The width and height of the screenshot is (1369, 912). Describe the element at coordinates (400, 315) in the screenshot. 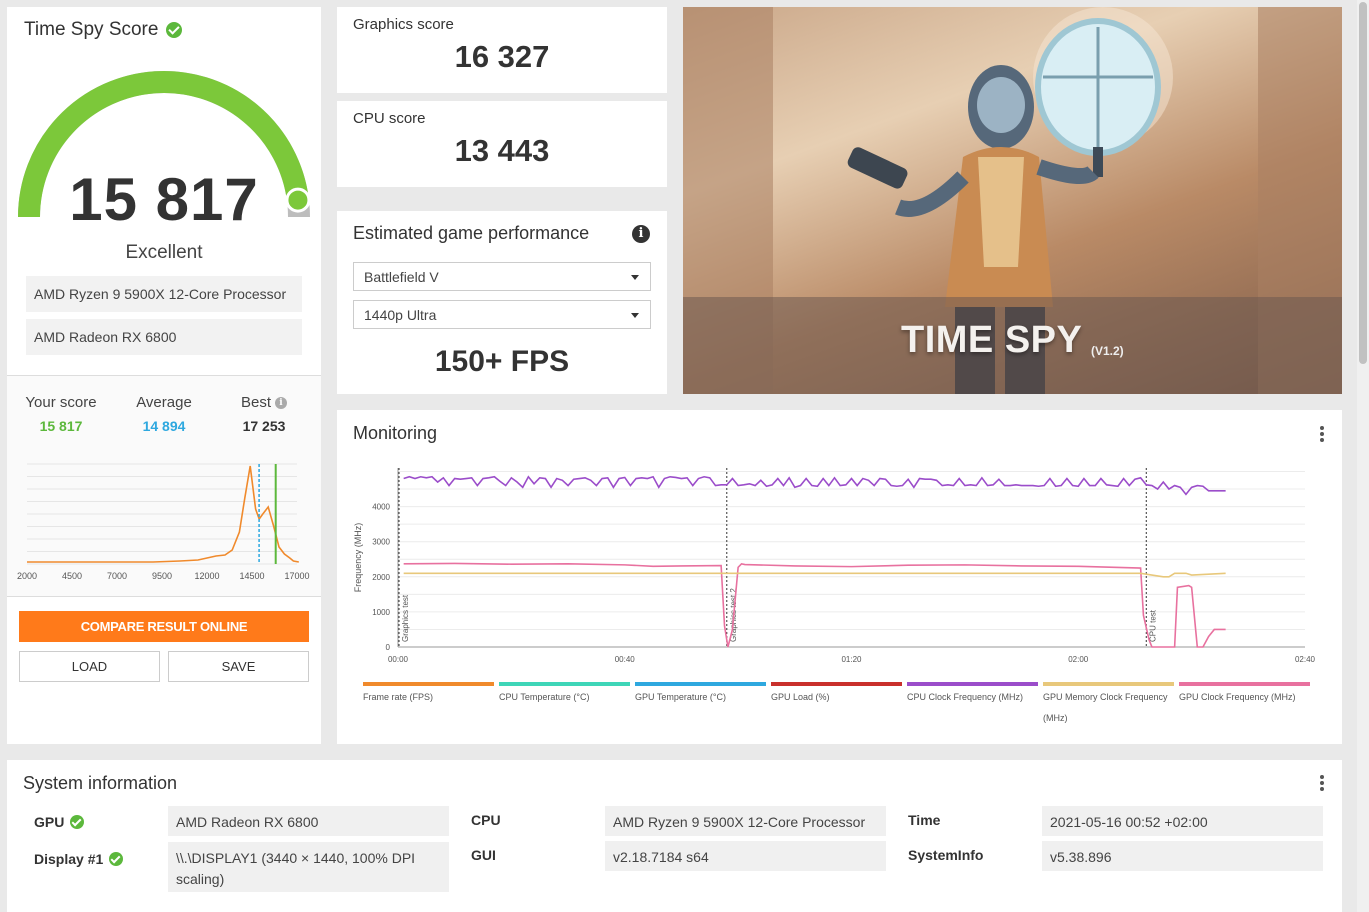

I see `preset-select-value: 1440p Ultra` at that location.